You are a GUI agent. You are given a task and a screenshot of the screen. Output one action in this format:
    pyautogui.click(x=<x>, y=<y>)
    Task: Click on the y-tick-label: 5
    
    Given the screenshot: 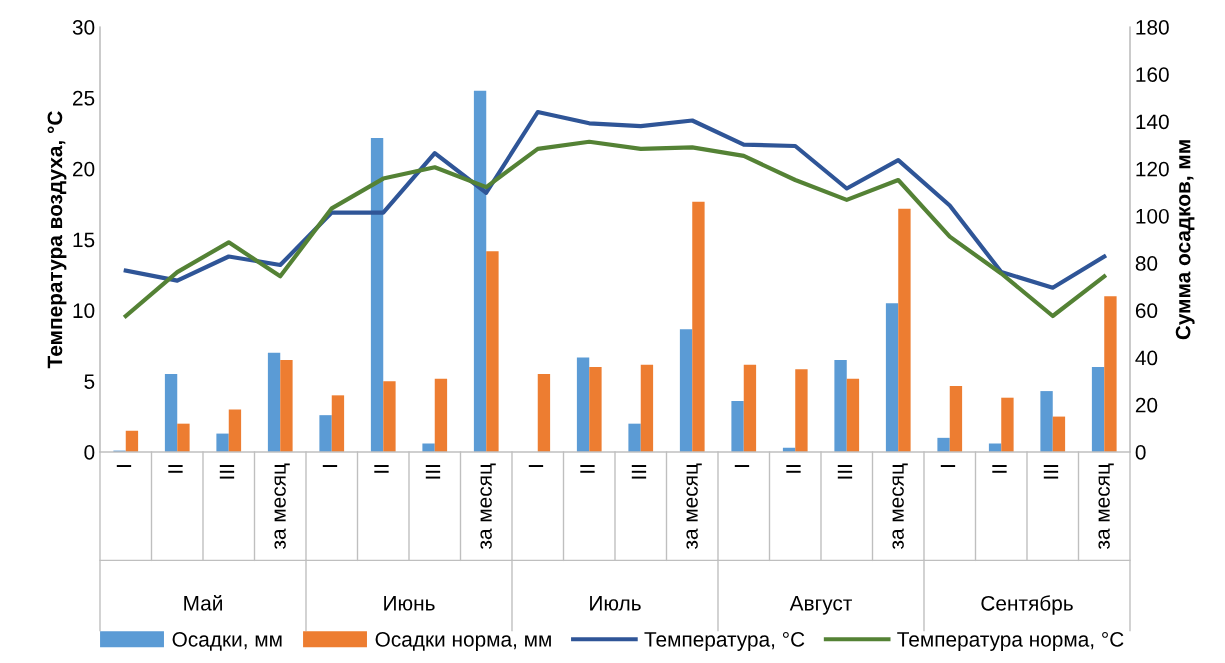 What is the action you would take?
    pyautogui.click(x=89, y=381)
    